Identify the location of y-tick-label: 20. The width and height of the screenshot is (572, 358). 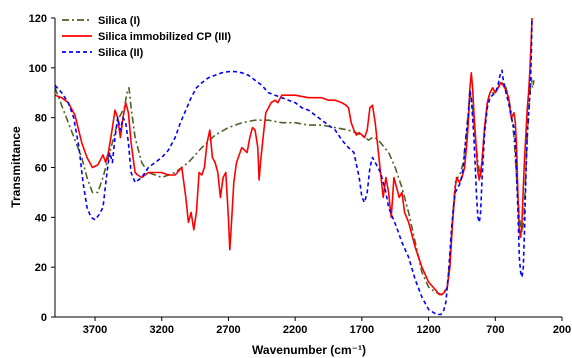
(41, 268).